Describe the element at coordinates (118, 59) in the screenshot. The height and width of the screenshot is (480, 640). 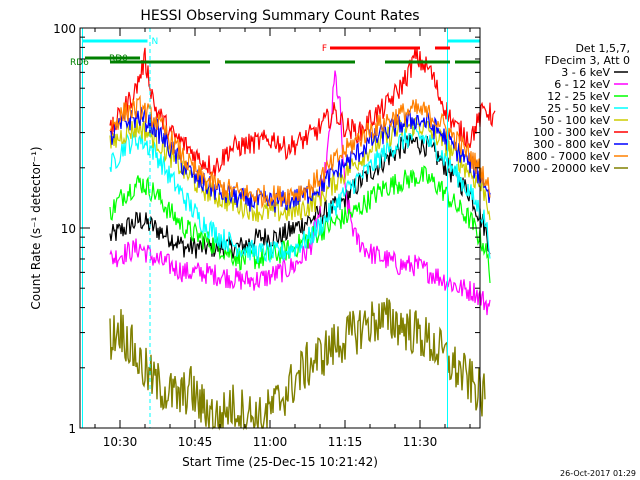
I see `state-bar-label-rd0: RD0` at that location.